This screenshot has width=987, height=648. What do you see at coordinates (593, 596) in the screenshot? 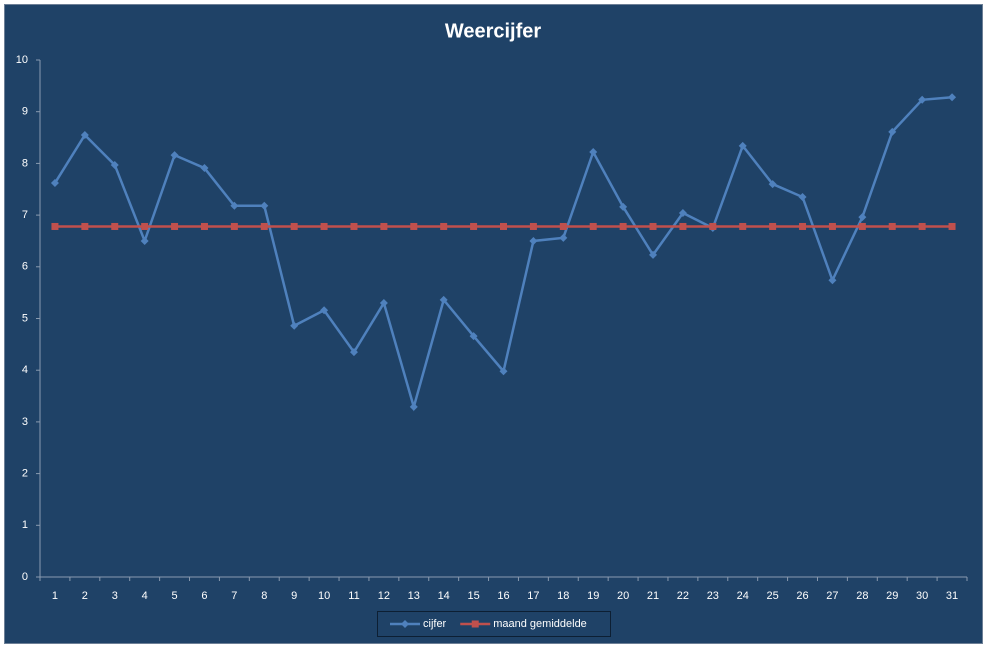
I see `x-tick-label: 19` at bounding box center [593, 596].